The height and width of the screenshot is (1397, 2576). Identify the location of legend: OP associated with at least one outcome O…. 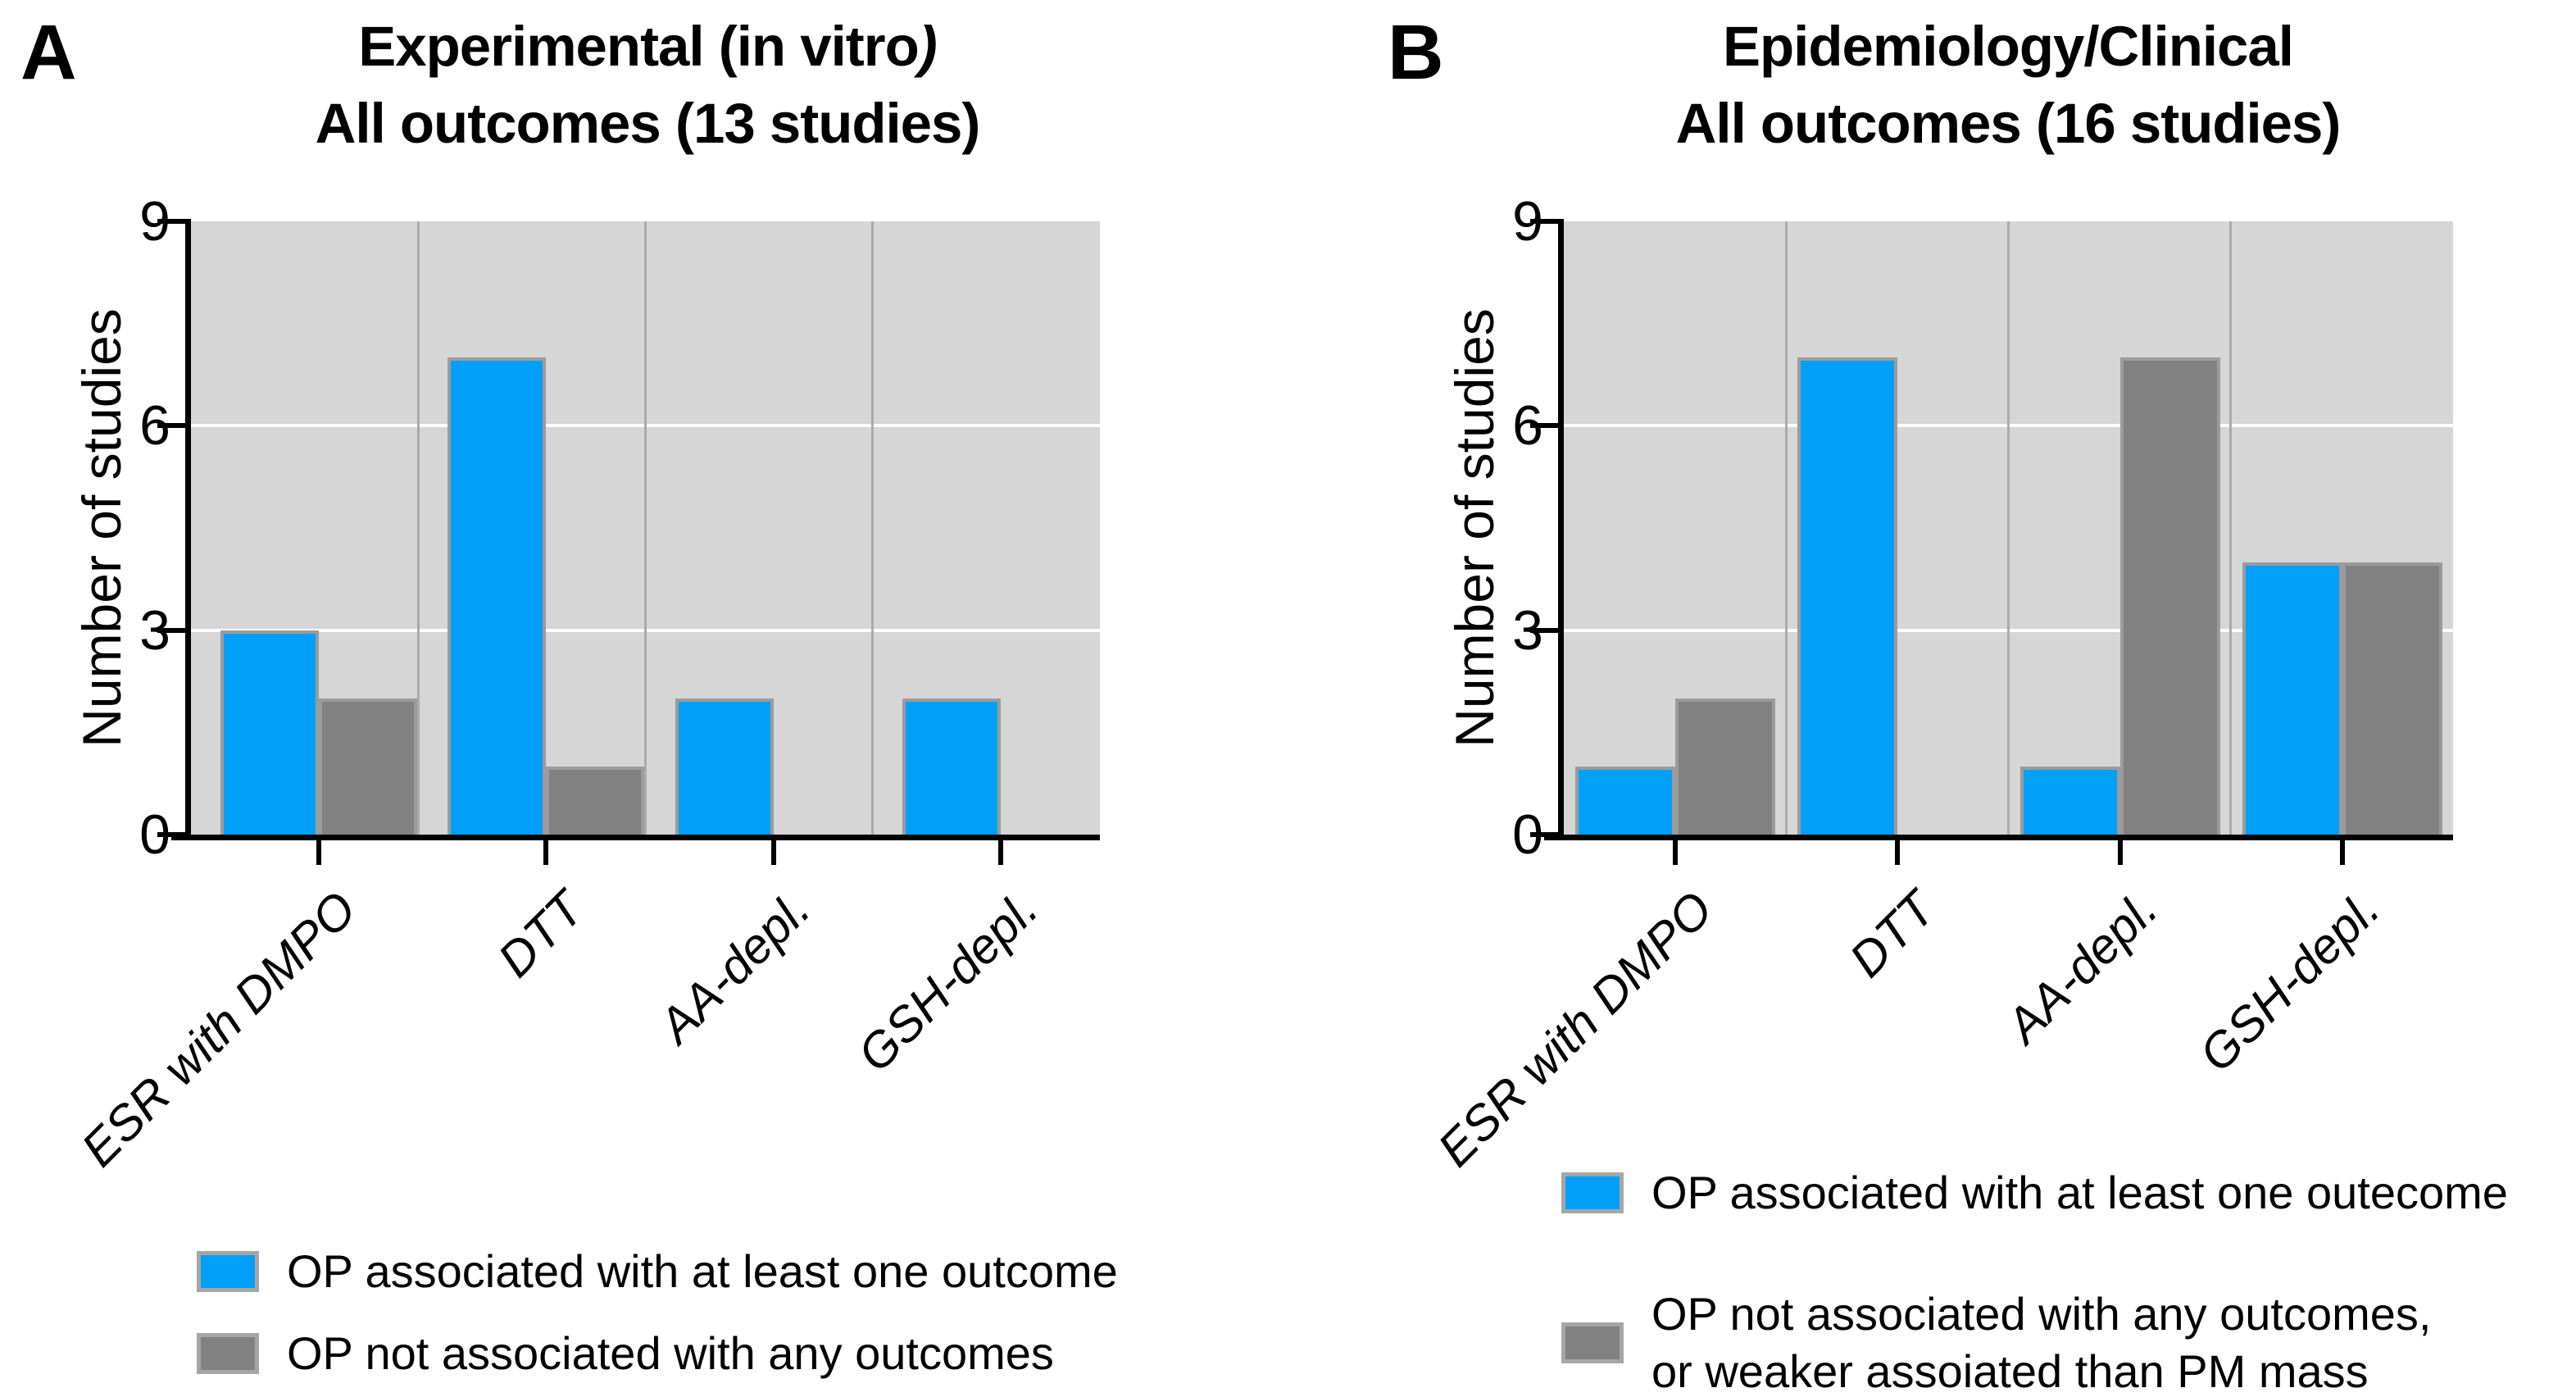
(657, 1312).